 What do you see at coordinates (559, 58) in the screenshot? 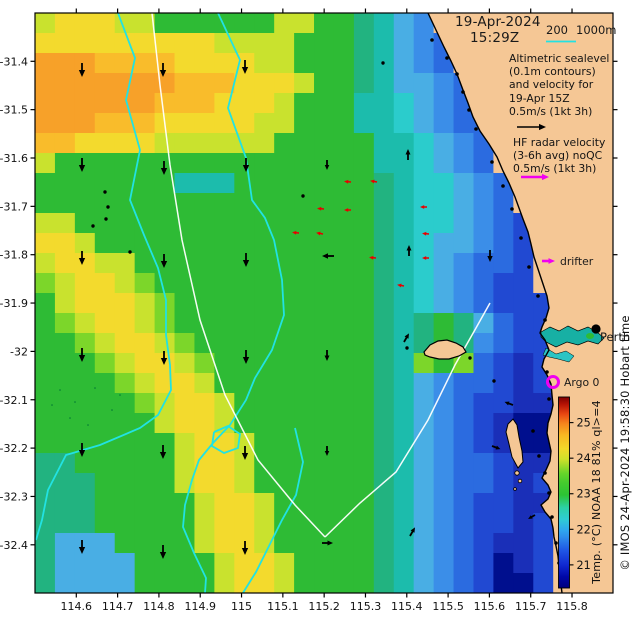
I see `altimetric-legend-line: Altimetric sealevel` at bounding box center [559, 58].